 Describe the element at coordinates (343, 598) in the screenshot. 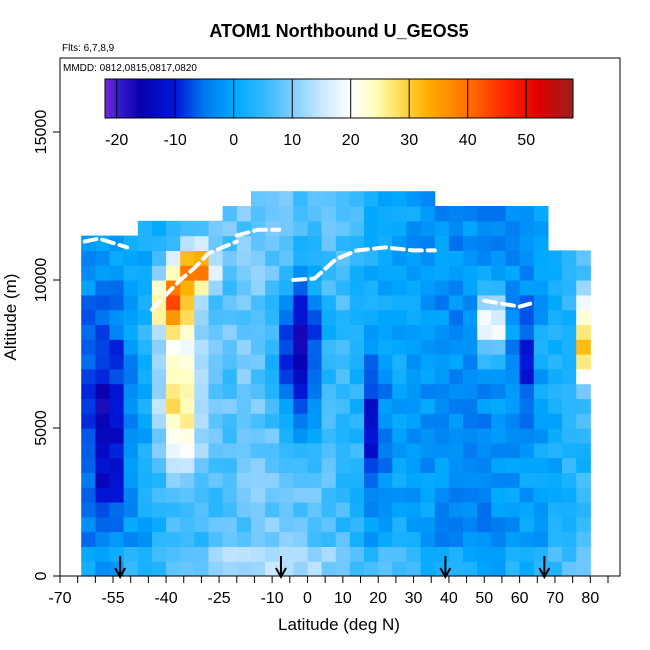

I see `x-tick-label: 10` at that location.